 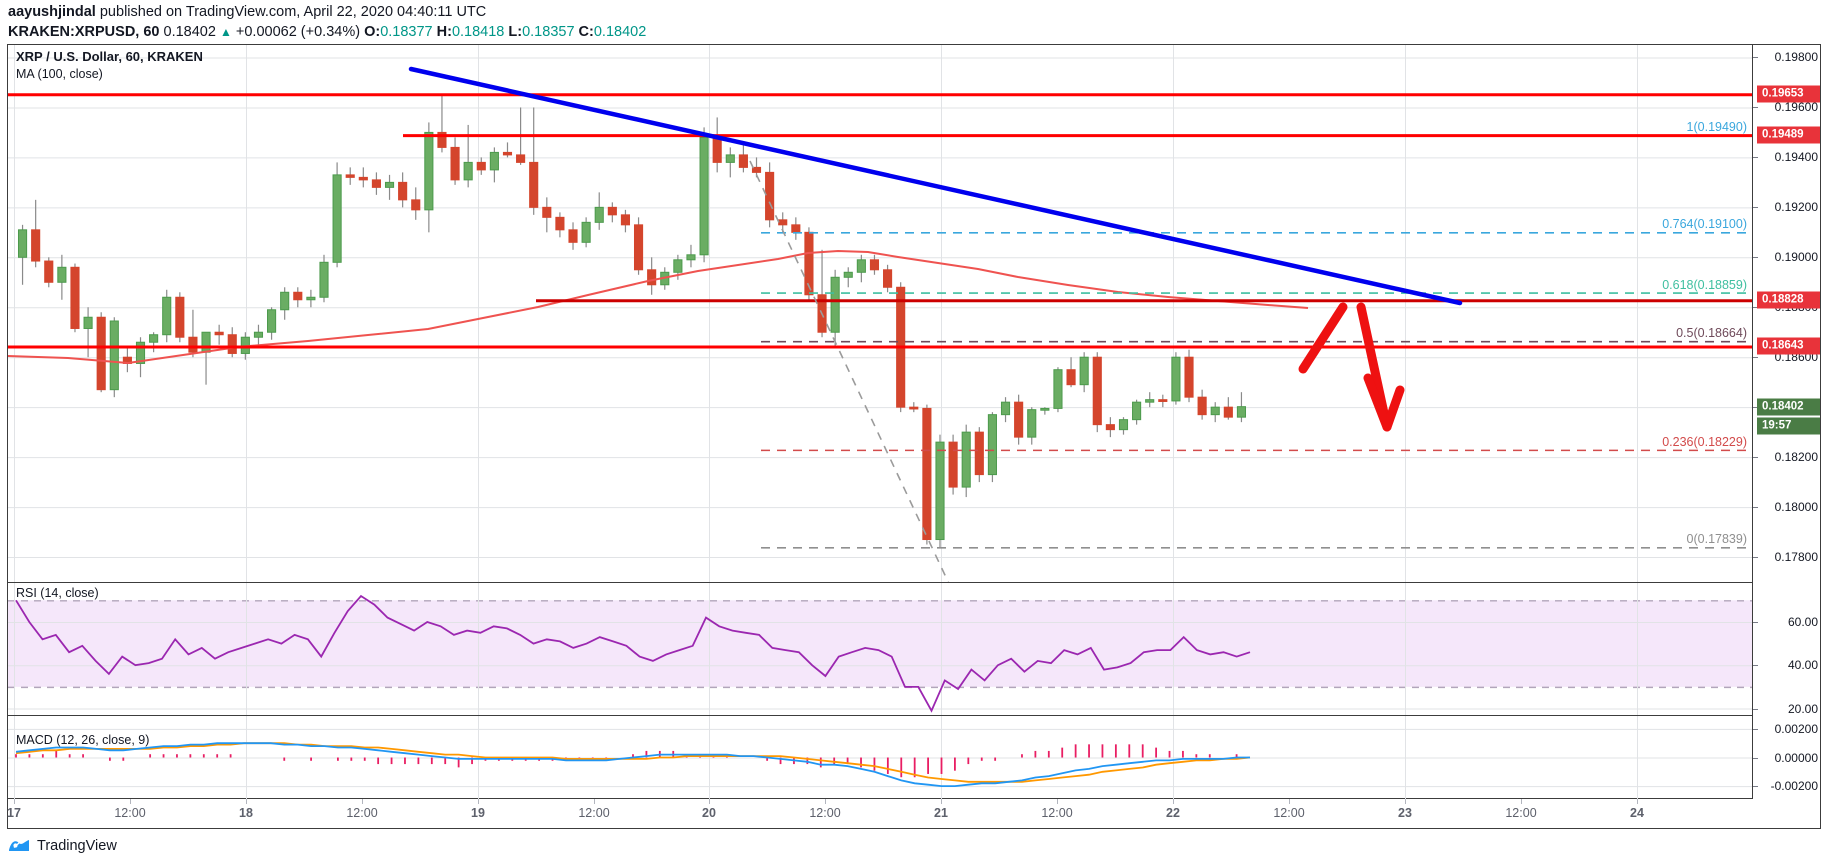 I want to click on price-level-badge: 0.19489, so click(x=1788, y=135).